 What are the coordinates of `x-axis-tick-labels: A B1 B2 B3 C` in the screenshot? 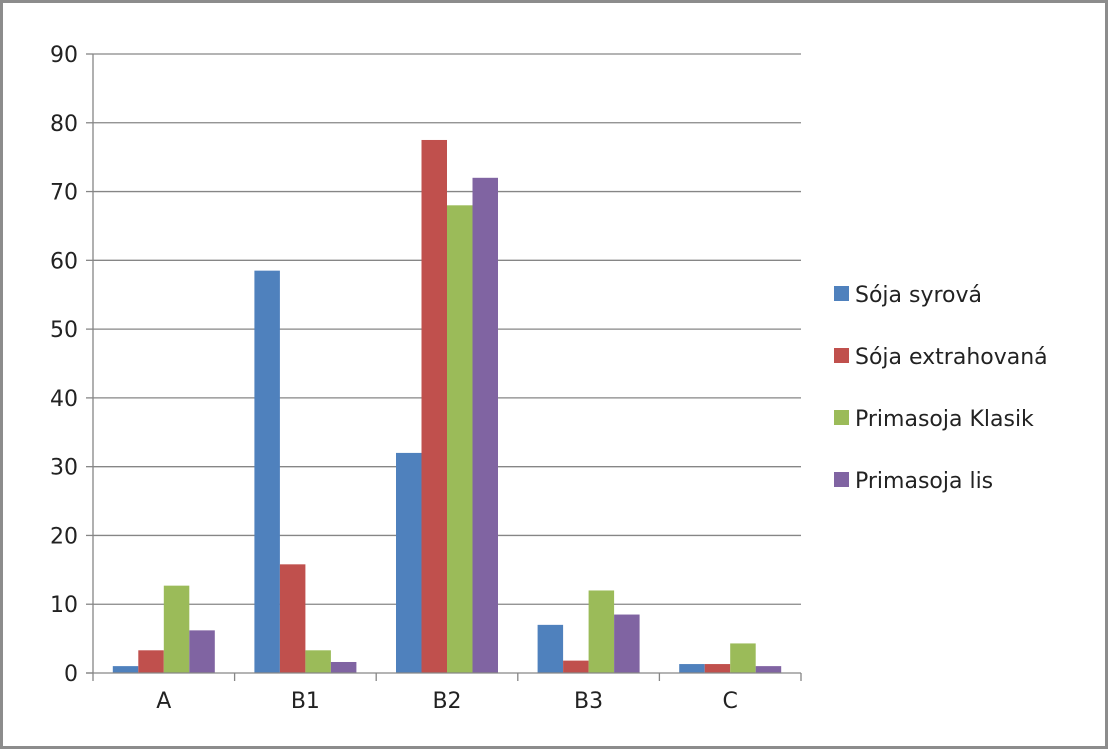 It's located at (447, 701).